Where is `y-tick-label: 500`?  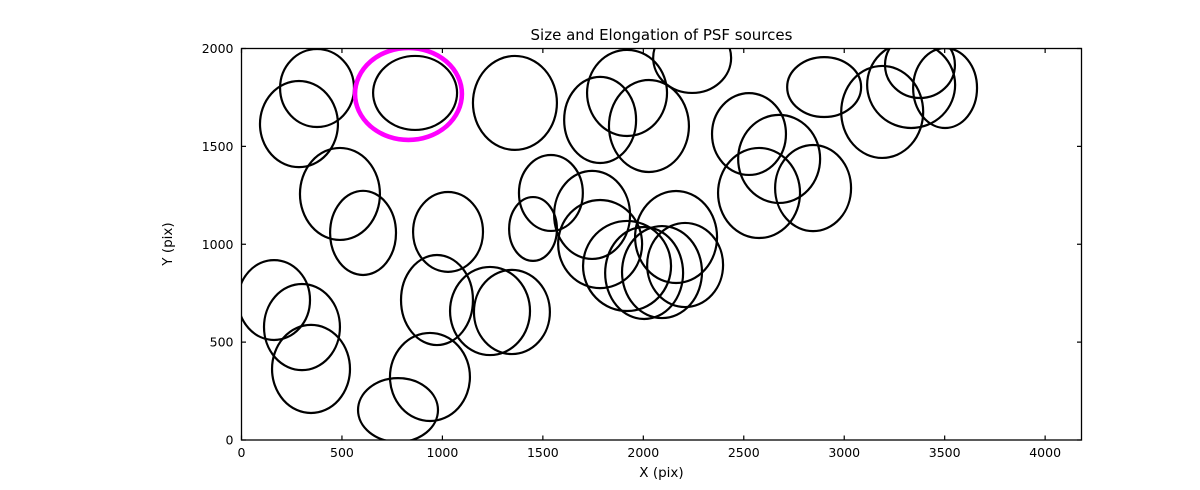
y-tick-label: 500 is located at coordinates (222, 342).